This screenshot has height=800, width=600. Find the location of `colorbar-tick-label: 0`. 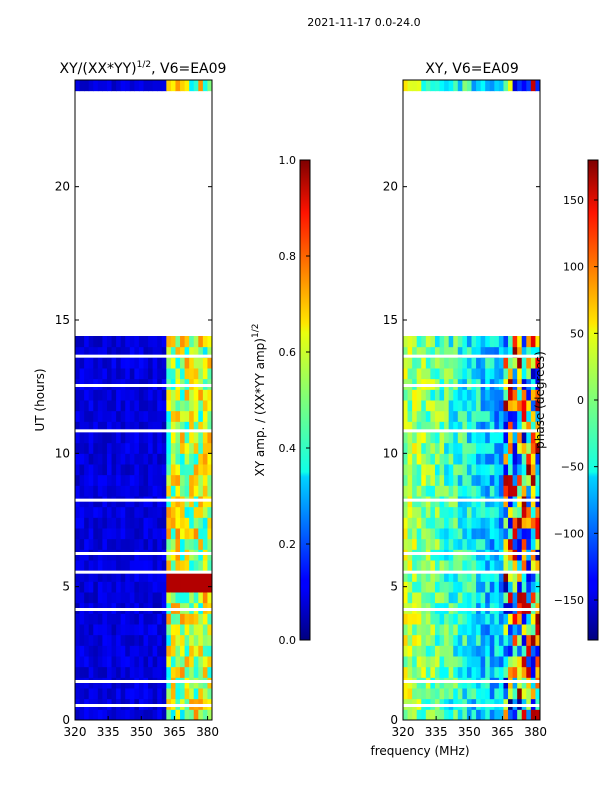

colorbar-tick-label: 0 is located at coordinates (580, 400).